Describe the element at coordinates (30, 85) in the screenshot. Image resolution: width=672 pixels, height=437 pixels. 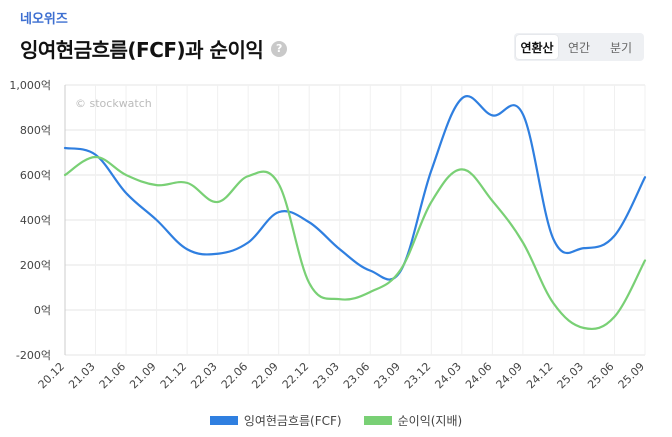
I see `y-tick-label: 1,000억` at that location.